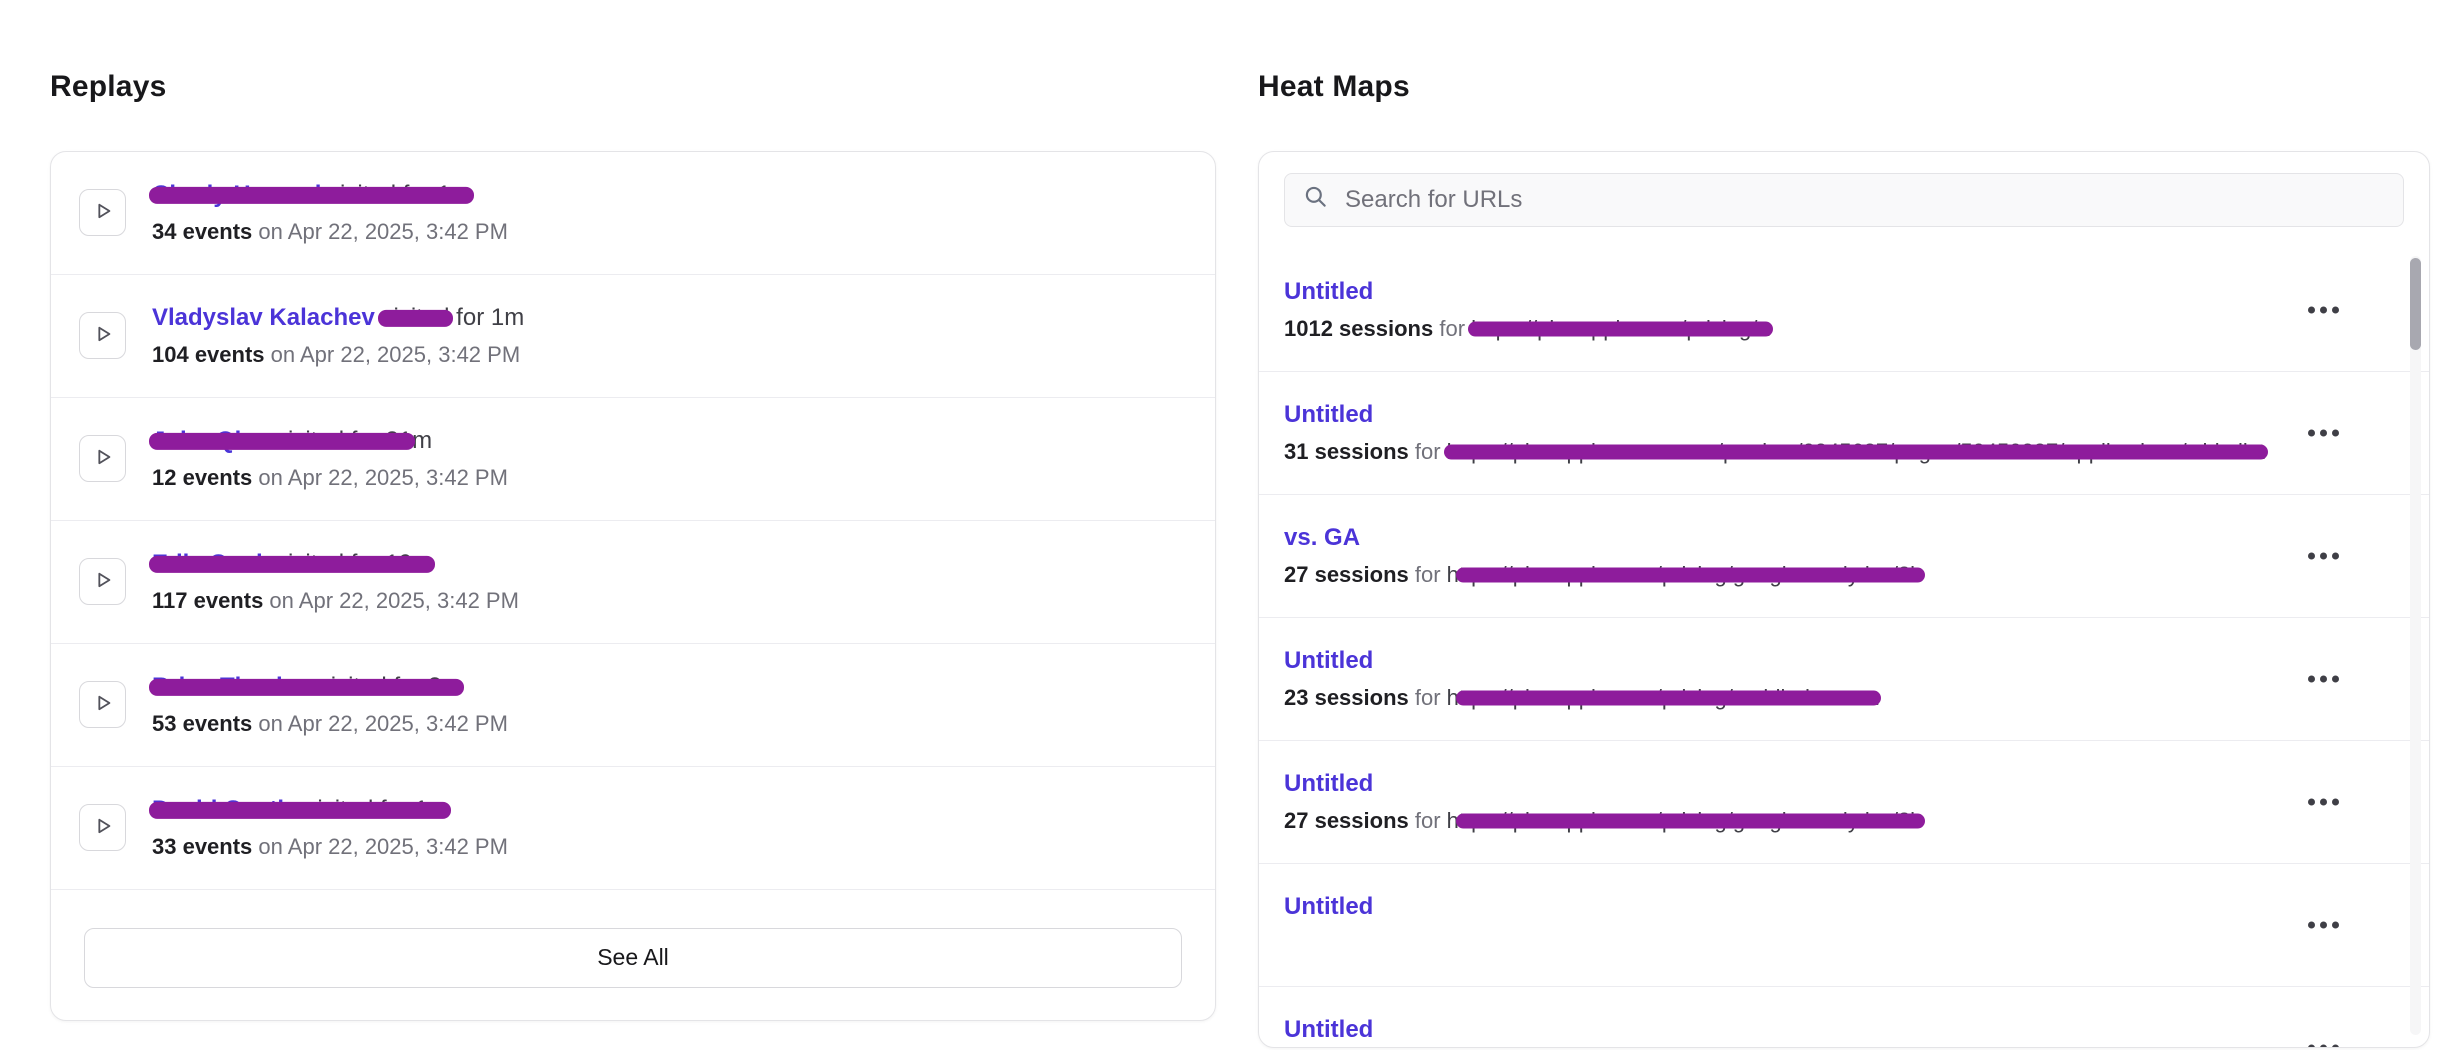 The image size is (2460, 1050). What do you see at coordinates (1316, 199) in the screenshot?
I see `search-icon` at bounding box center [1316, 199].